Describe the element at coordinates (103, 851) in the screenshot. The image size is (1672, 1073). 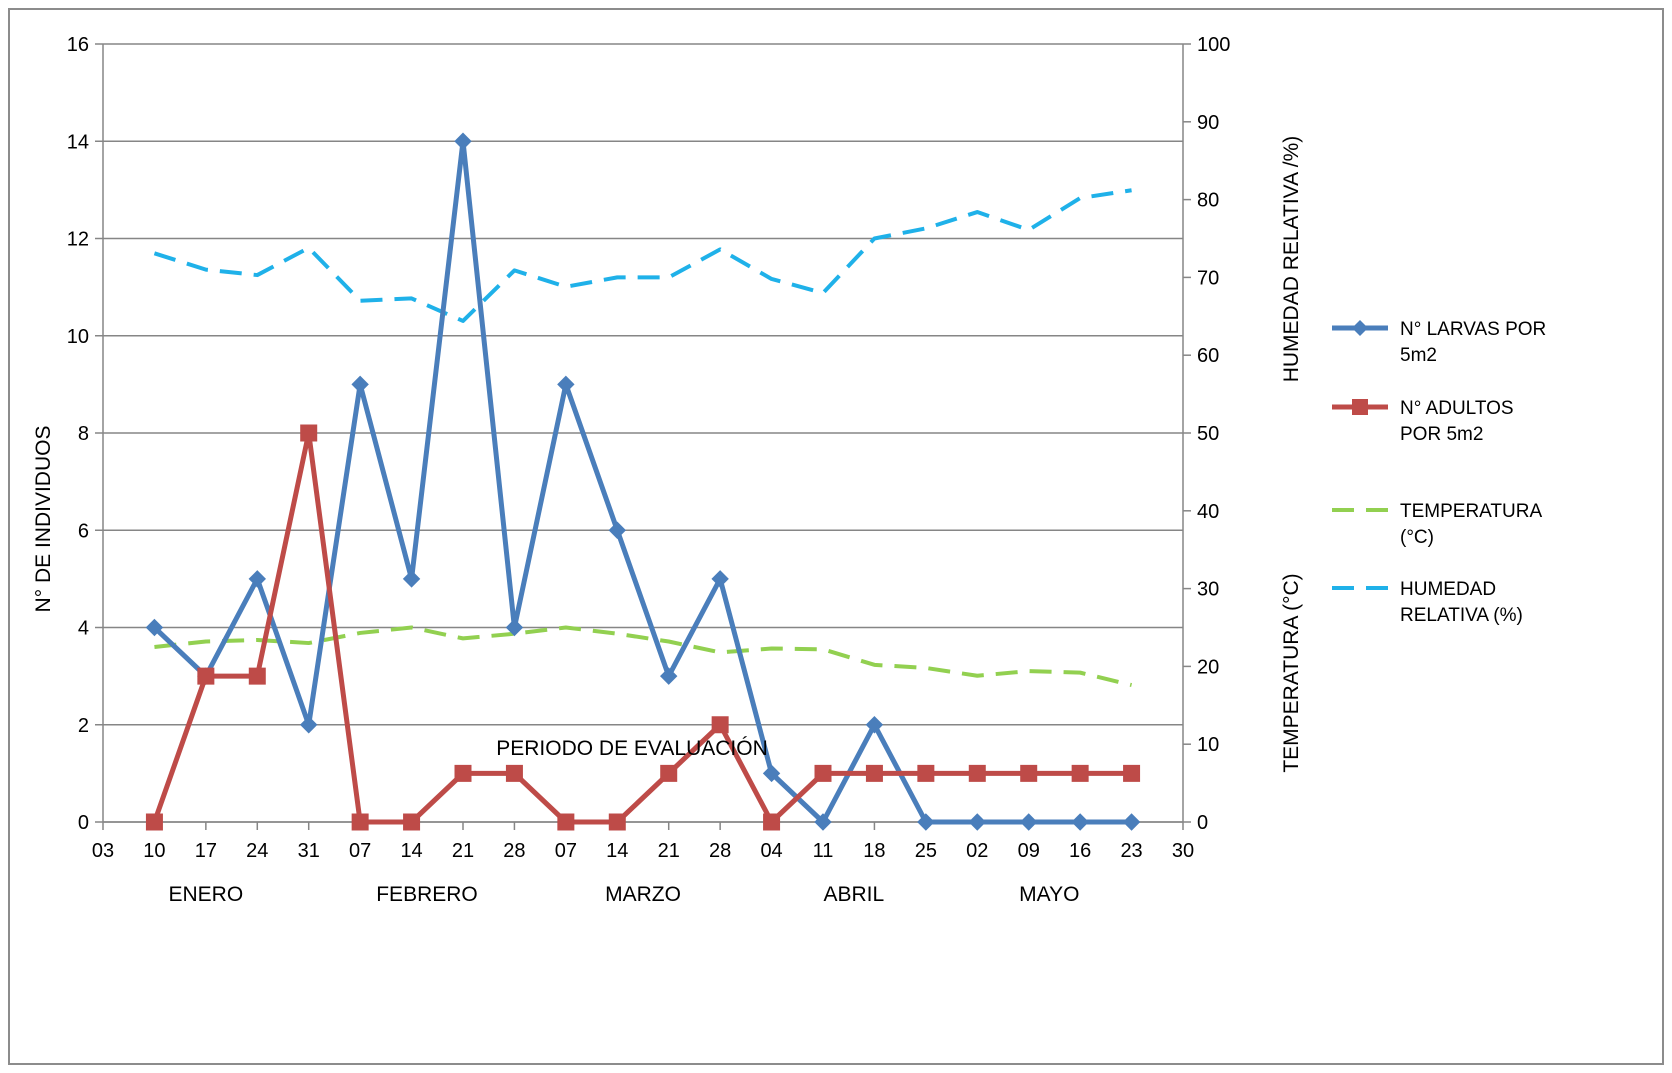
I see `x-tick-label: 03` at that location.